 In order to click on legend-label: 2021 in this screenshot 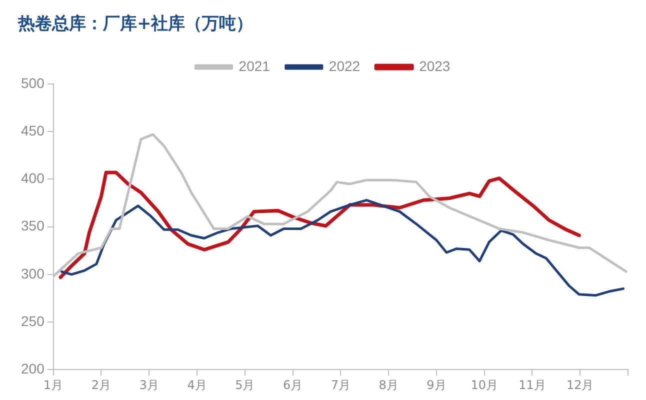, I will do `click(254, 66)`.